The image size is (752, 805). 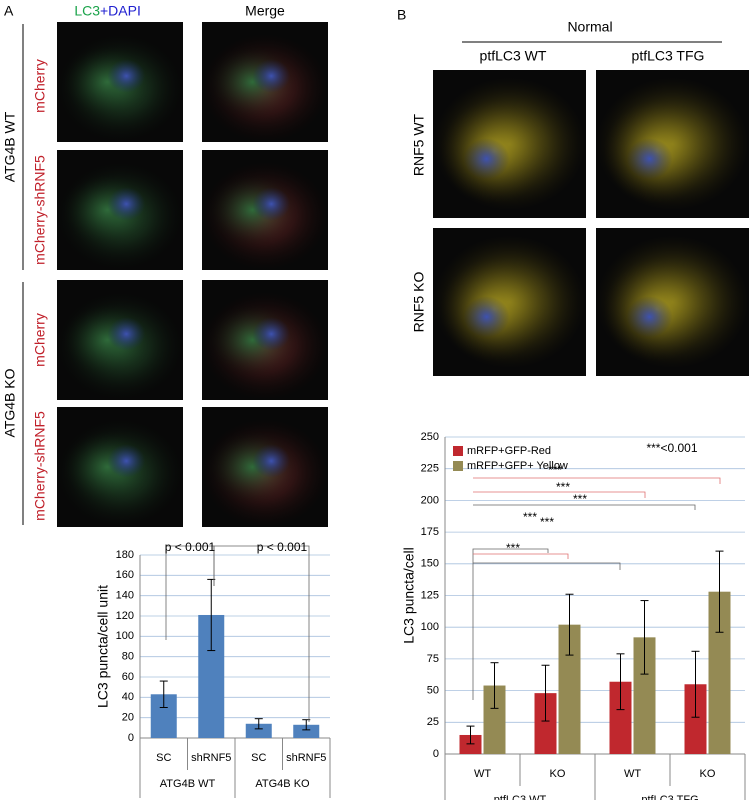 I want to click on y-tick-label: 40, so click(x=128, y=697).